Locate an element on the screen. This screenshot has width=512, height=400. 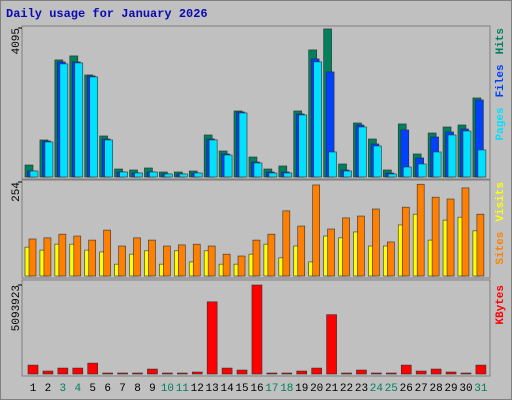
x-tick-label: 7 is located at coordinates (122, 389).